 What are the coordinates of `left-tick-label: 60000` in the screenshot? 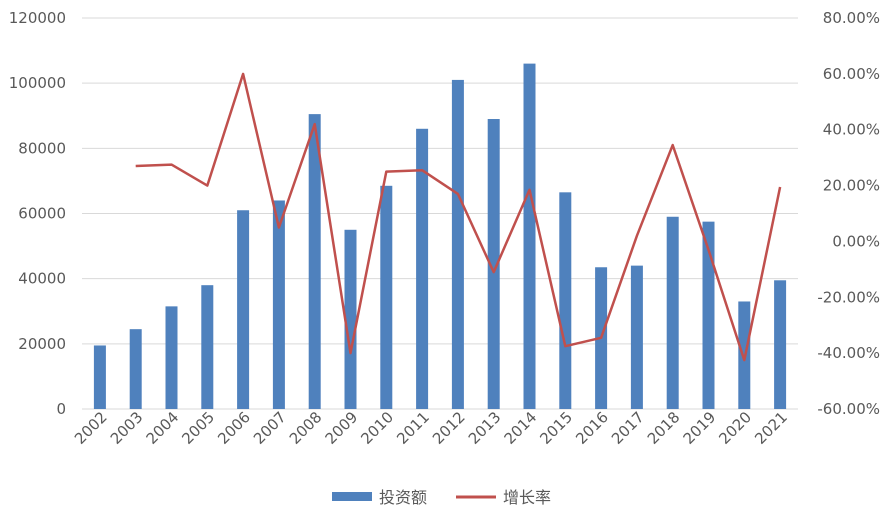 It's located at (42, 214).